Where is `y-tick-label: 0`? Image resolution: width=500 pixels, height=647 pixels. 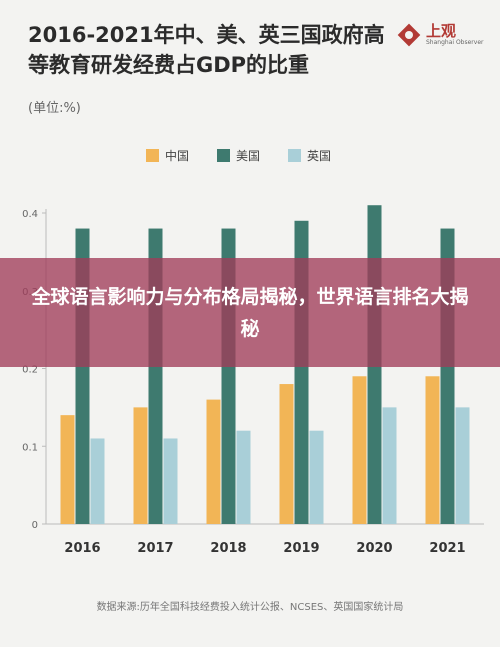
y-tick-label: 0 is located at coordinates (35, 525).